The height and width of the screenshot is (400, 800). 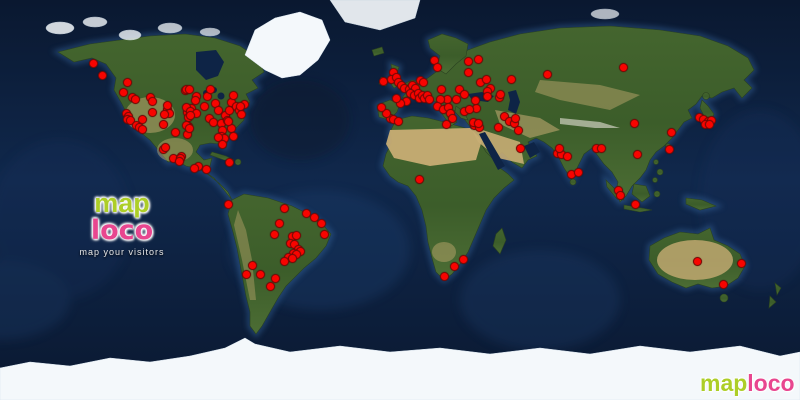 I want to click on logo-word-loco: loco, so click(x=122, y=230).